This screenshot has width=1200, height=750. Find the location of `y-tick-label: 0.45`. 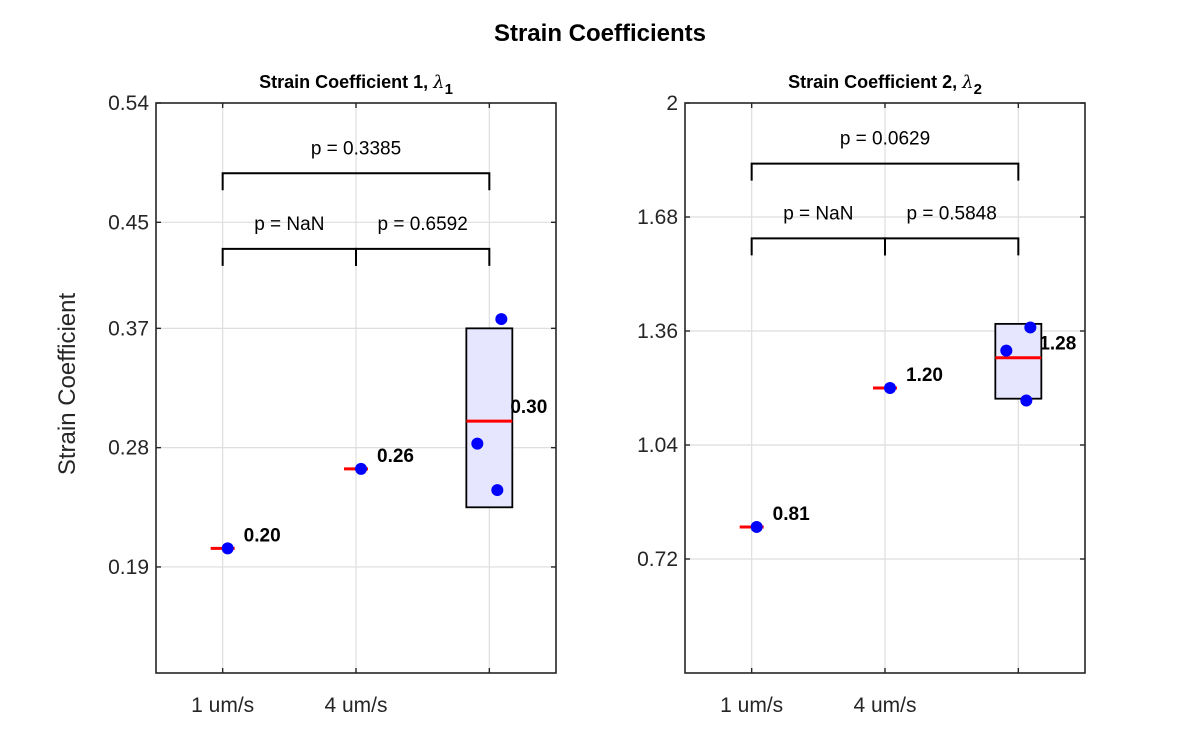

y-tick-label: 0.45 is located at coordinates (128, 222).